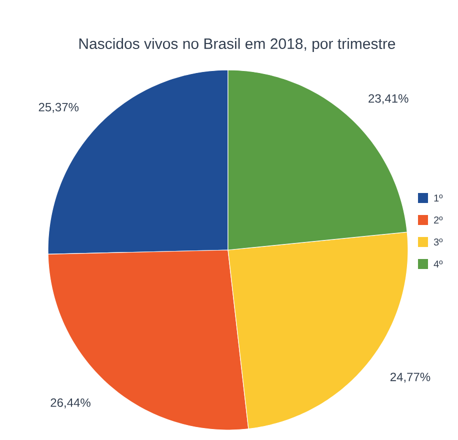 This screenshot has width=458, height=440. Describe the element at coordinates (388, 99) in the screenshot. I see `data-label: 23,41%` at that location.